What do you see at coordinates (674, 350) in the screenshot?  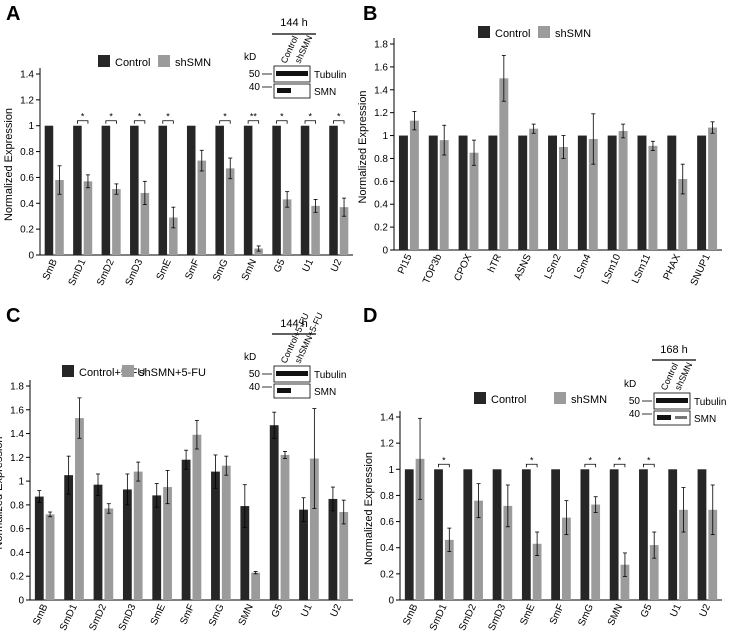 I see `blot-timepoint: 168 h` at bounding box center [674, 350].